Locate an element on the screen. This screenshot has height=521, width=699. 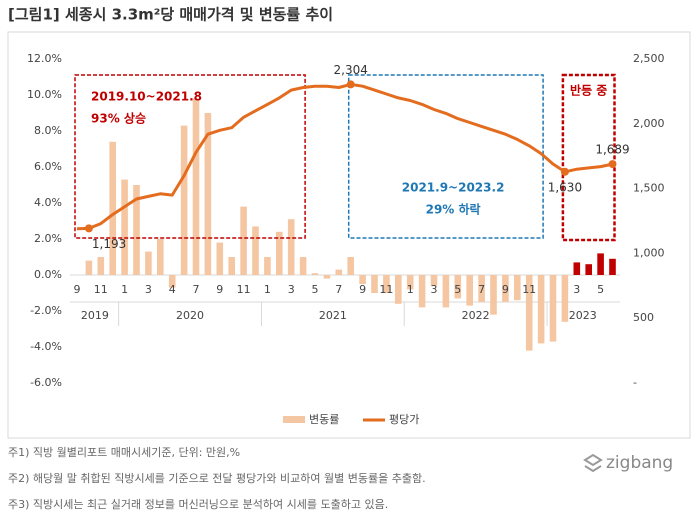
y-tick-label: 4.0% is located at coordinates (48, 202).